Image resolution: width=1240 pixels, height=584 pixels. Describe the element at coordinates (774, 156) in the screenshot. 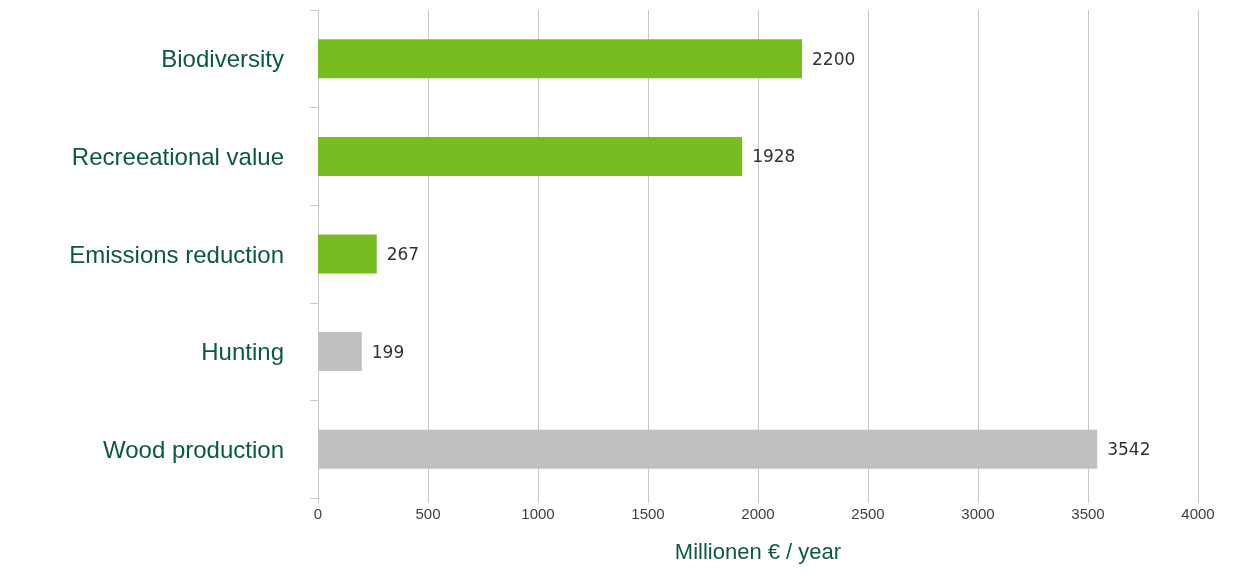

I see `data-label: 1928` at that location.